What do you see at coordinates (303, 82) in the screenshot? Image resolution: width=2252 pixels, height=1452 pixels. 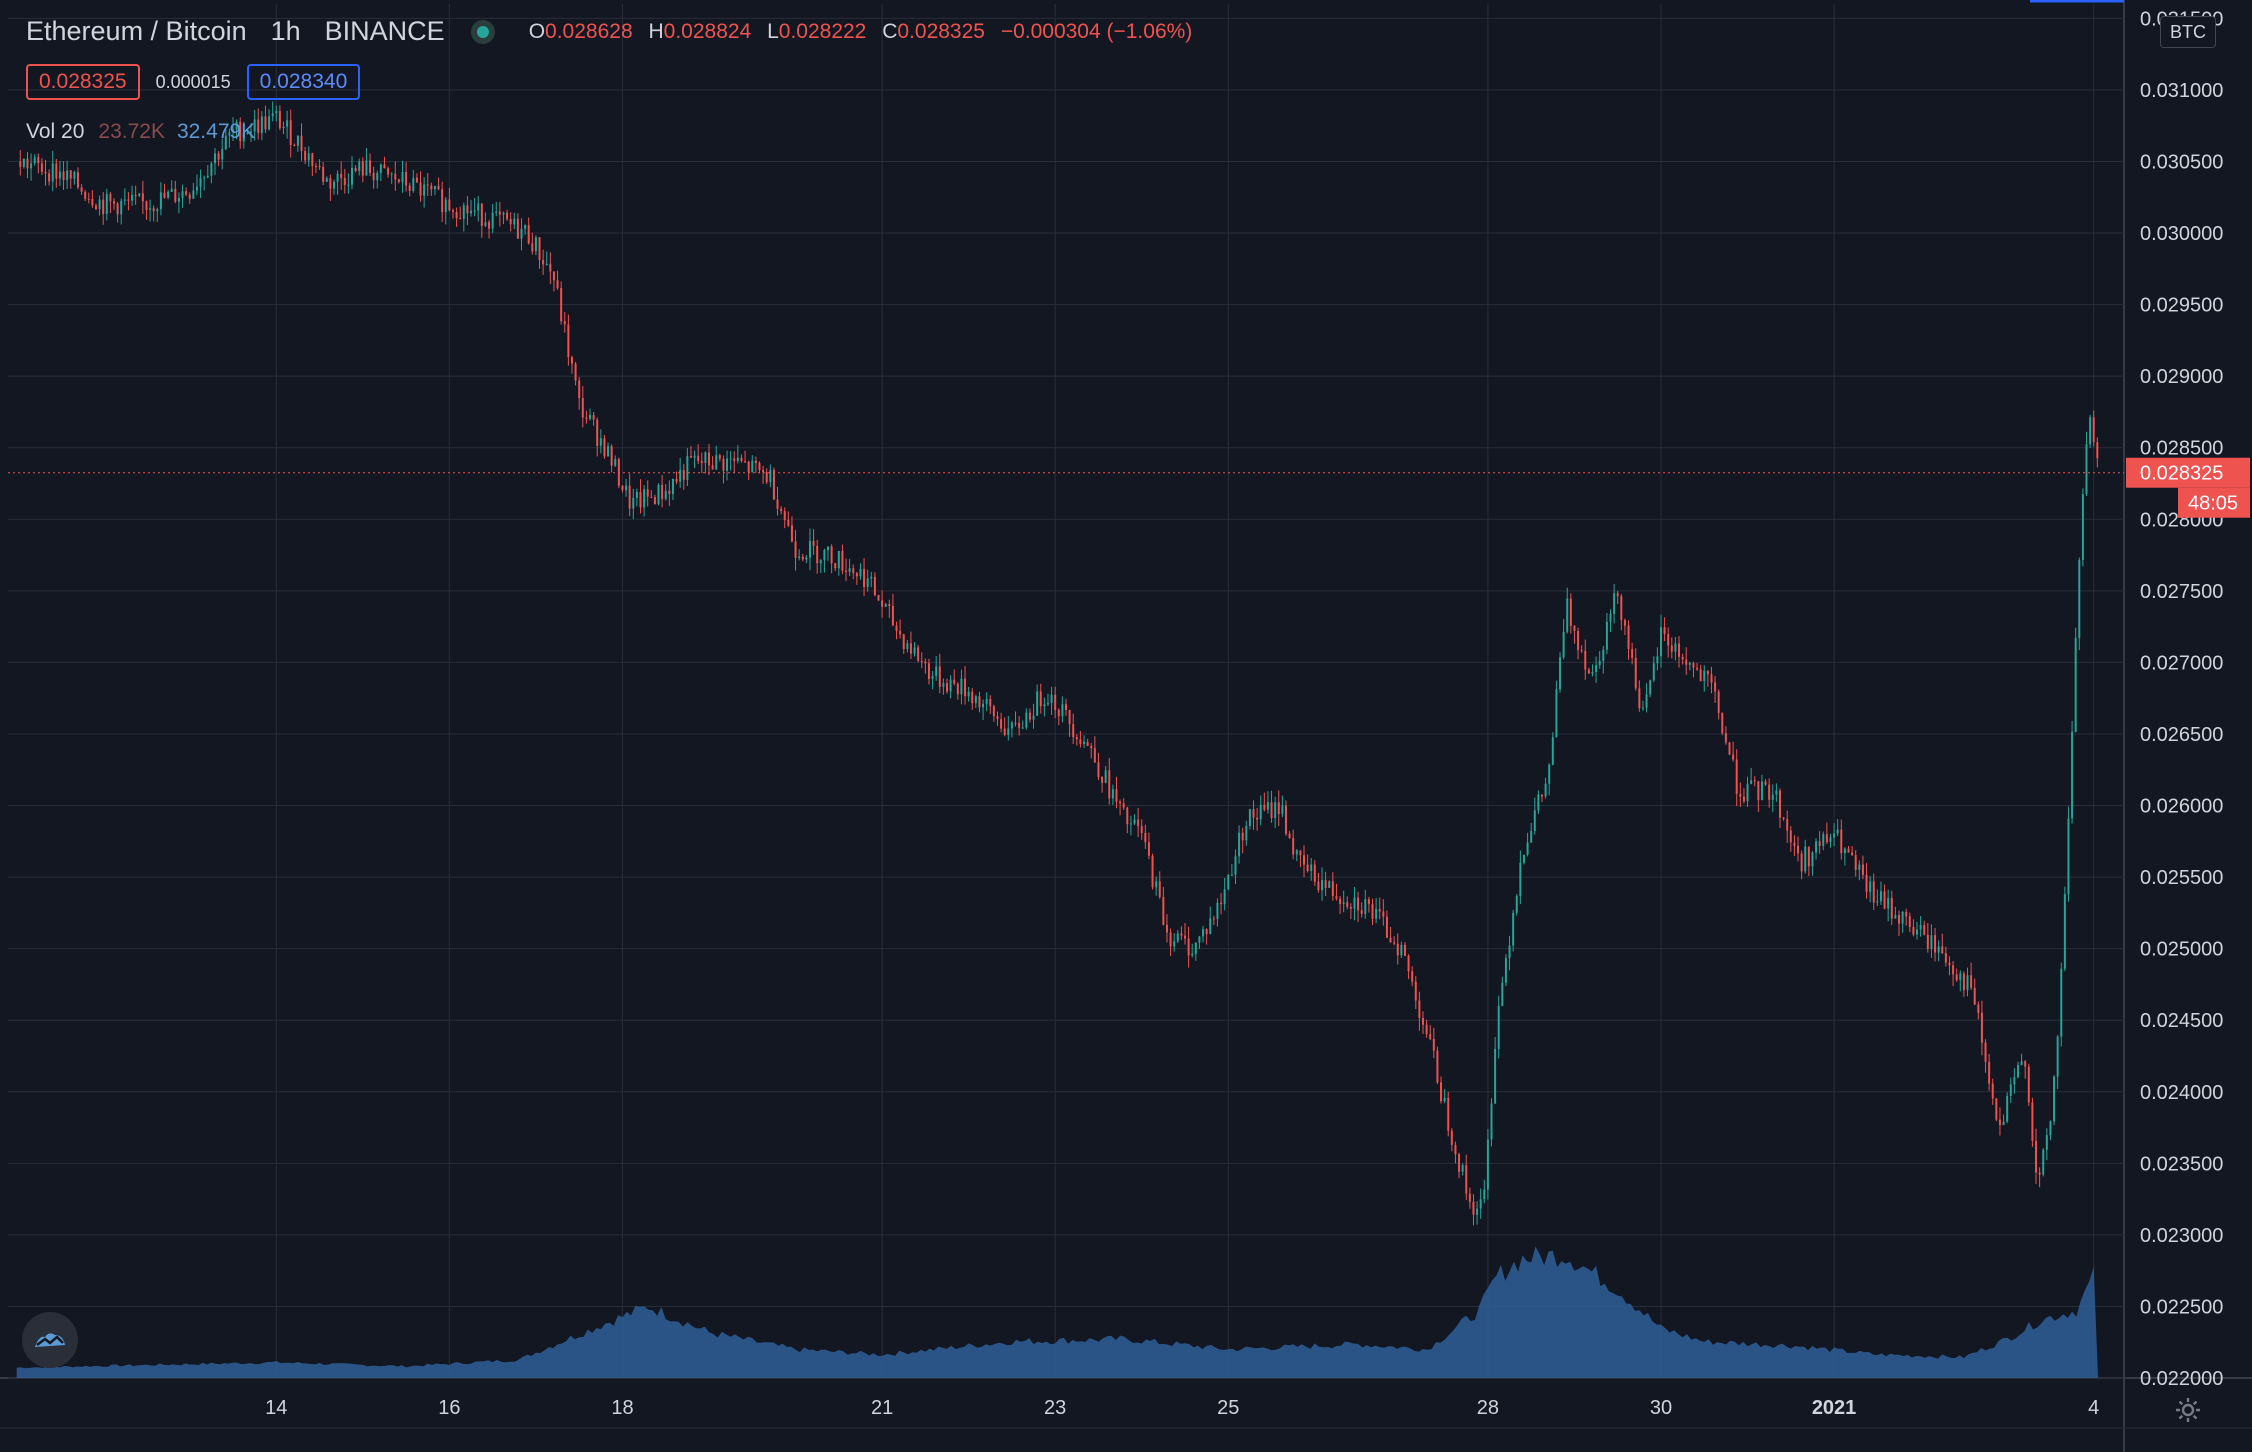 I see `buy-price-button: 0.028340` at bounding box center [303, 82].